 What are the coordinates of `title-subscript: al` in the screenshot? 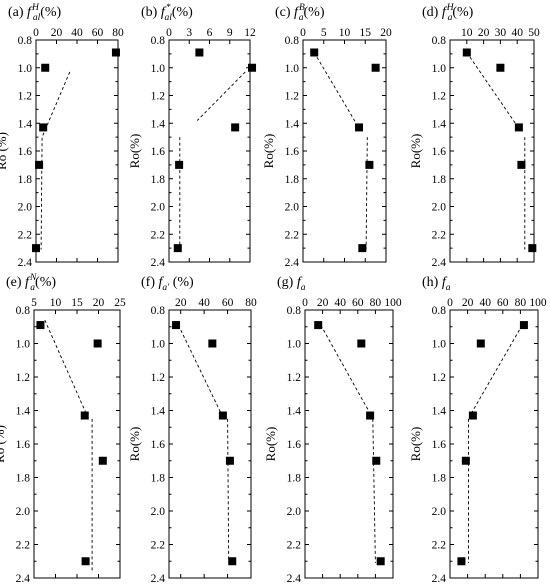 It's located at (168, 18).